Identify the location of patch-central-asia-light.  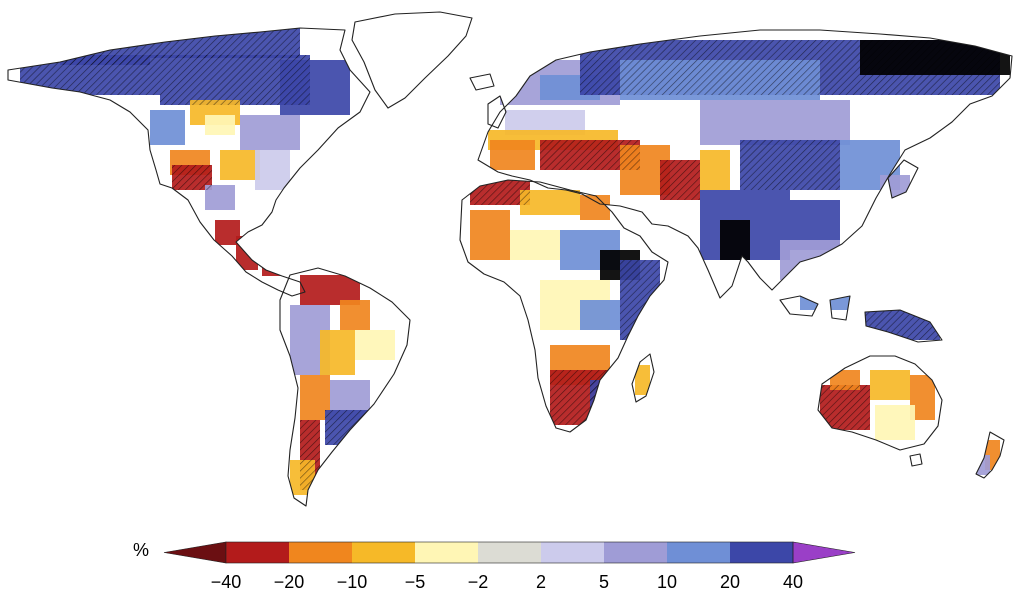
(775, 122).